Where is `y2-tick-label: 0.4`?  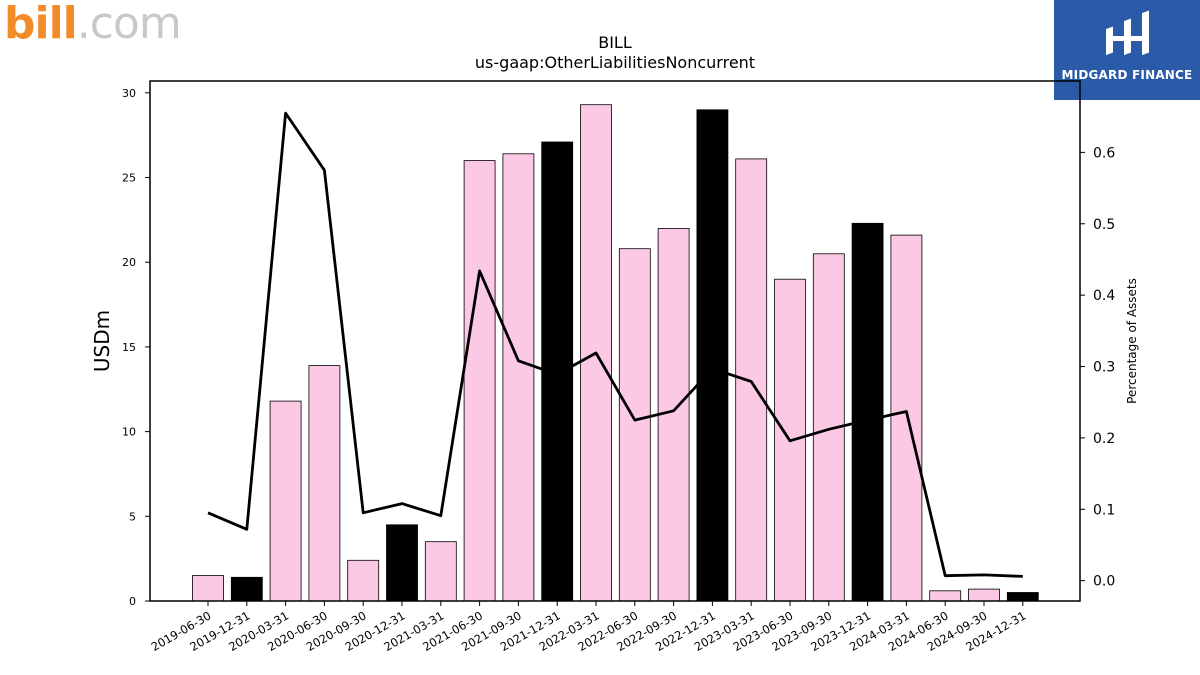 y2-tick-label: 0.4 is located at coordinates (1104, 296).